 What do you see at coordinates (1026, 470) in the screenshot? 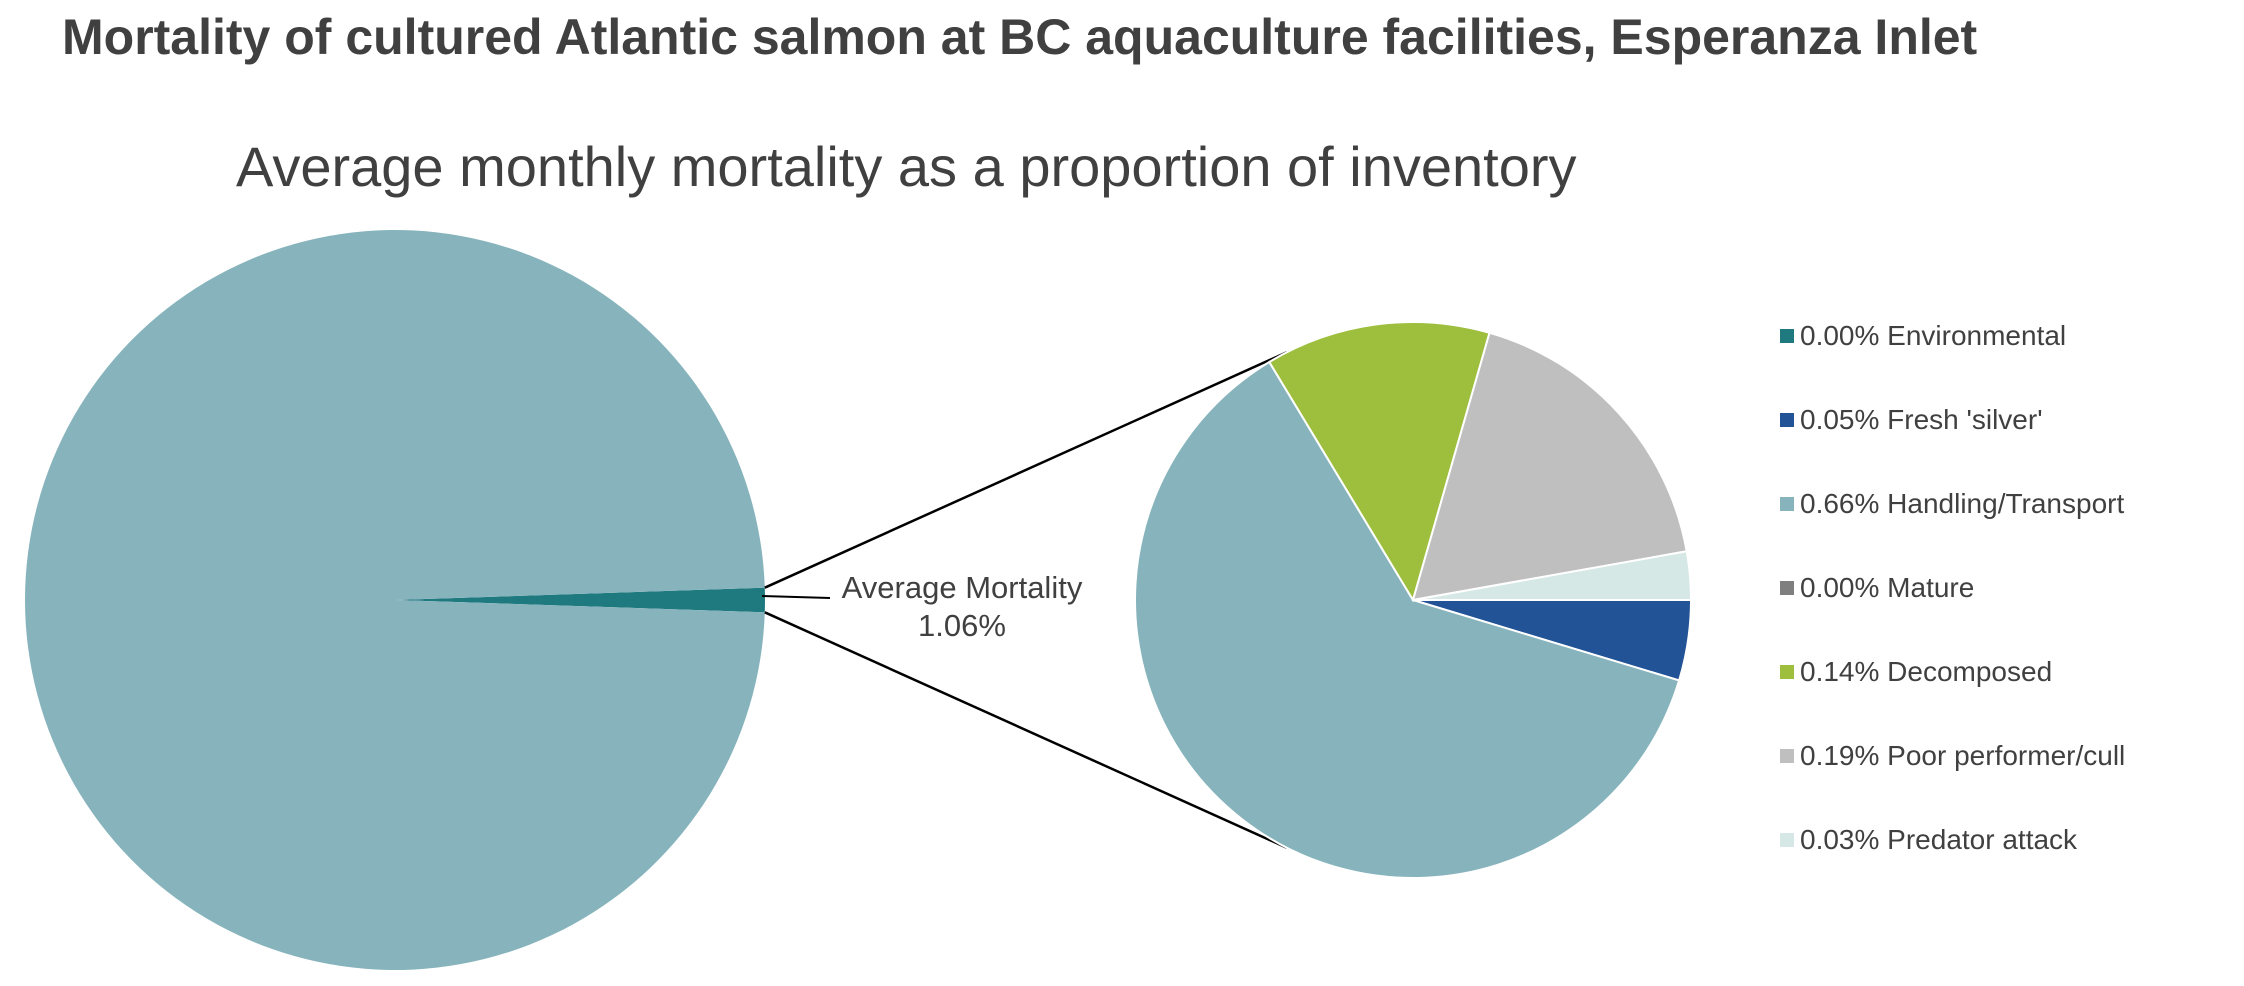
I see `connector-line-top` at bounding box center [1026, 470].